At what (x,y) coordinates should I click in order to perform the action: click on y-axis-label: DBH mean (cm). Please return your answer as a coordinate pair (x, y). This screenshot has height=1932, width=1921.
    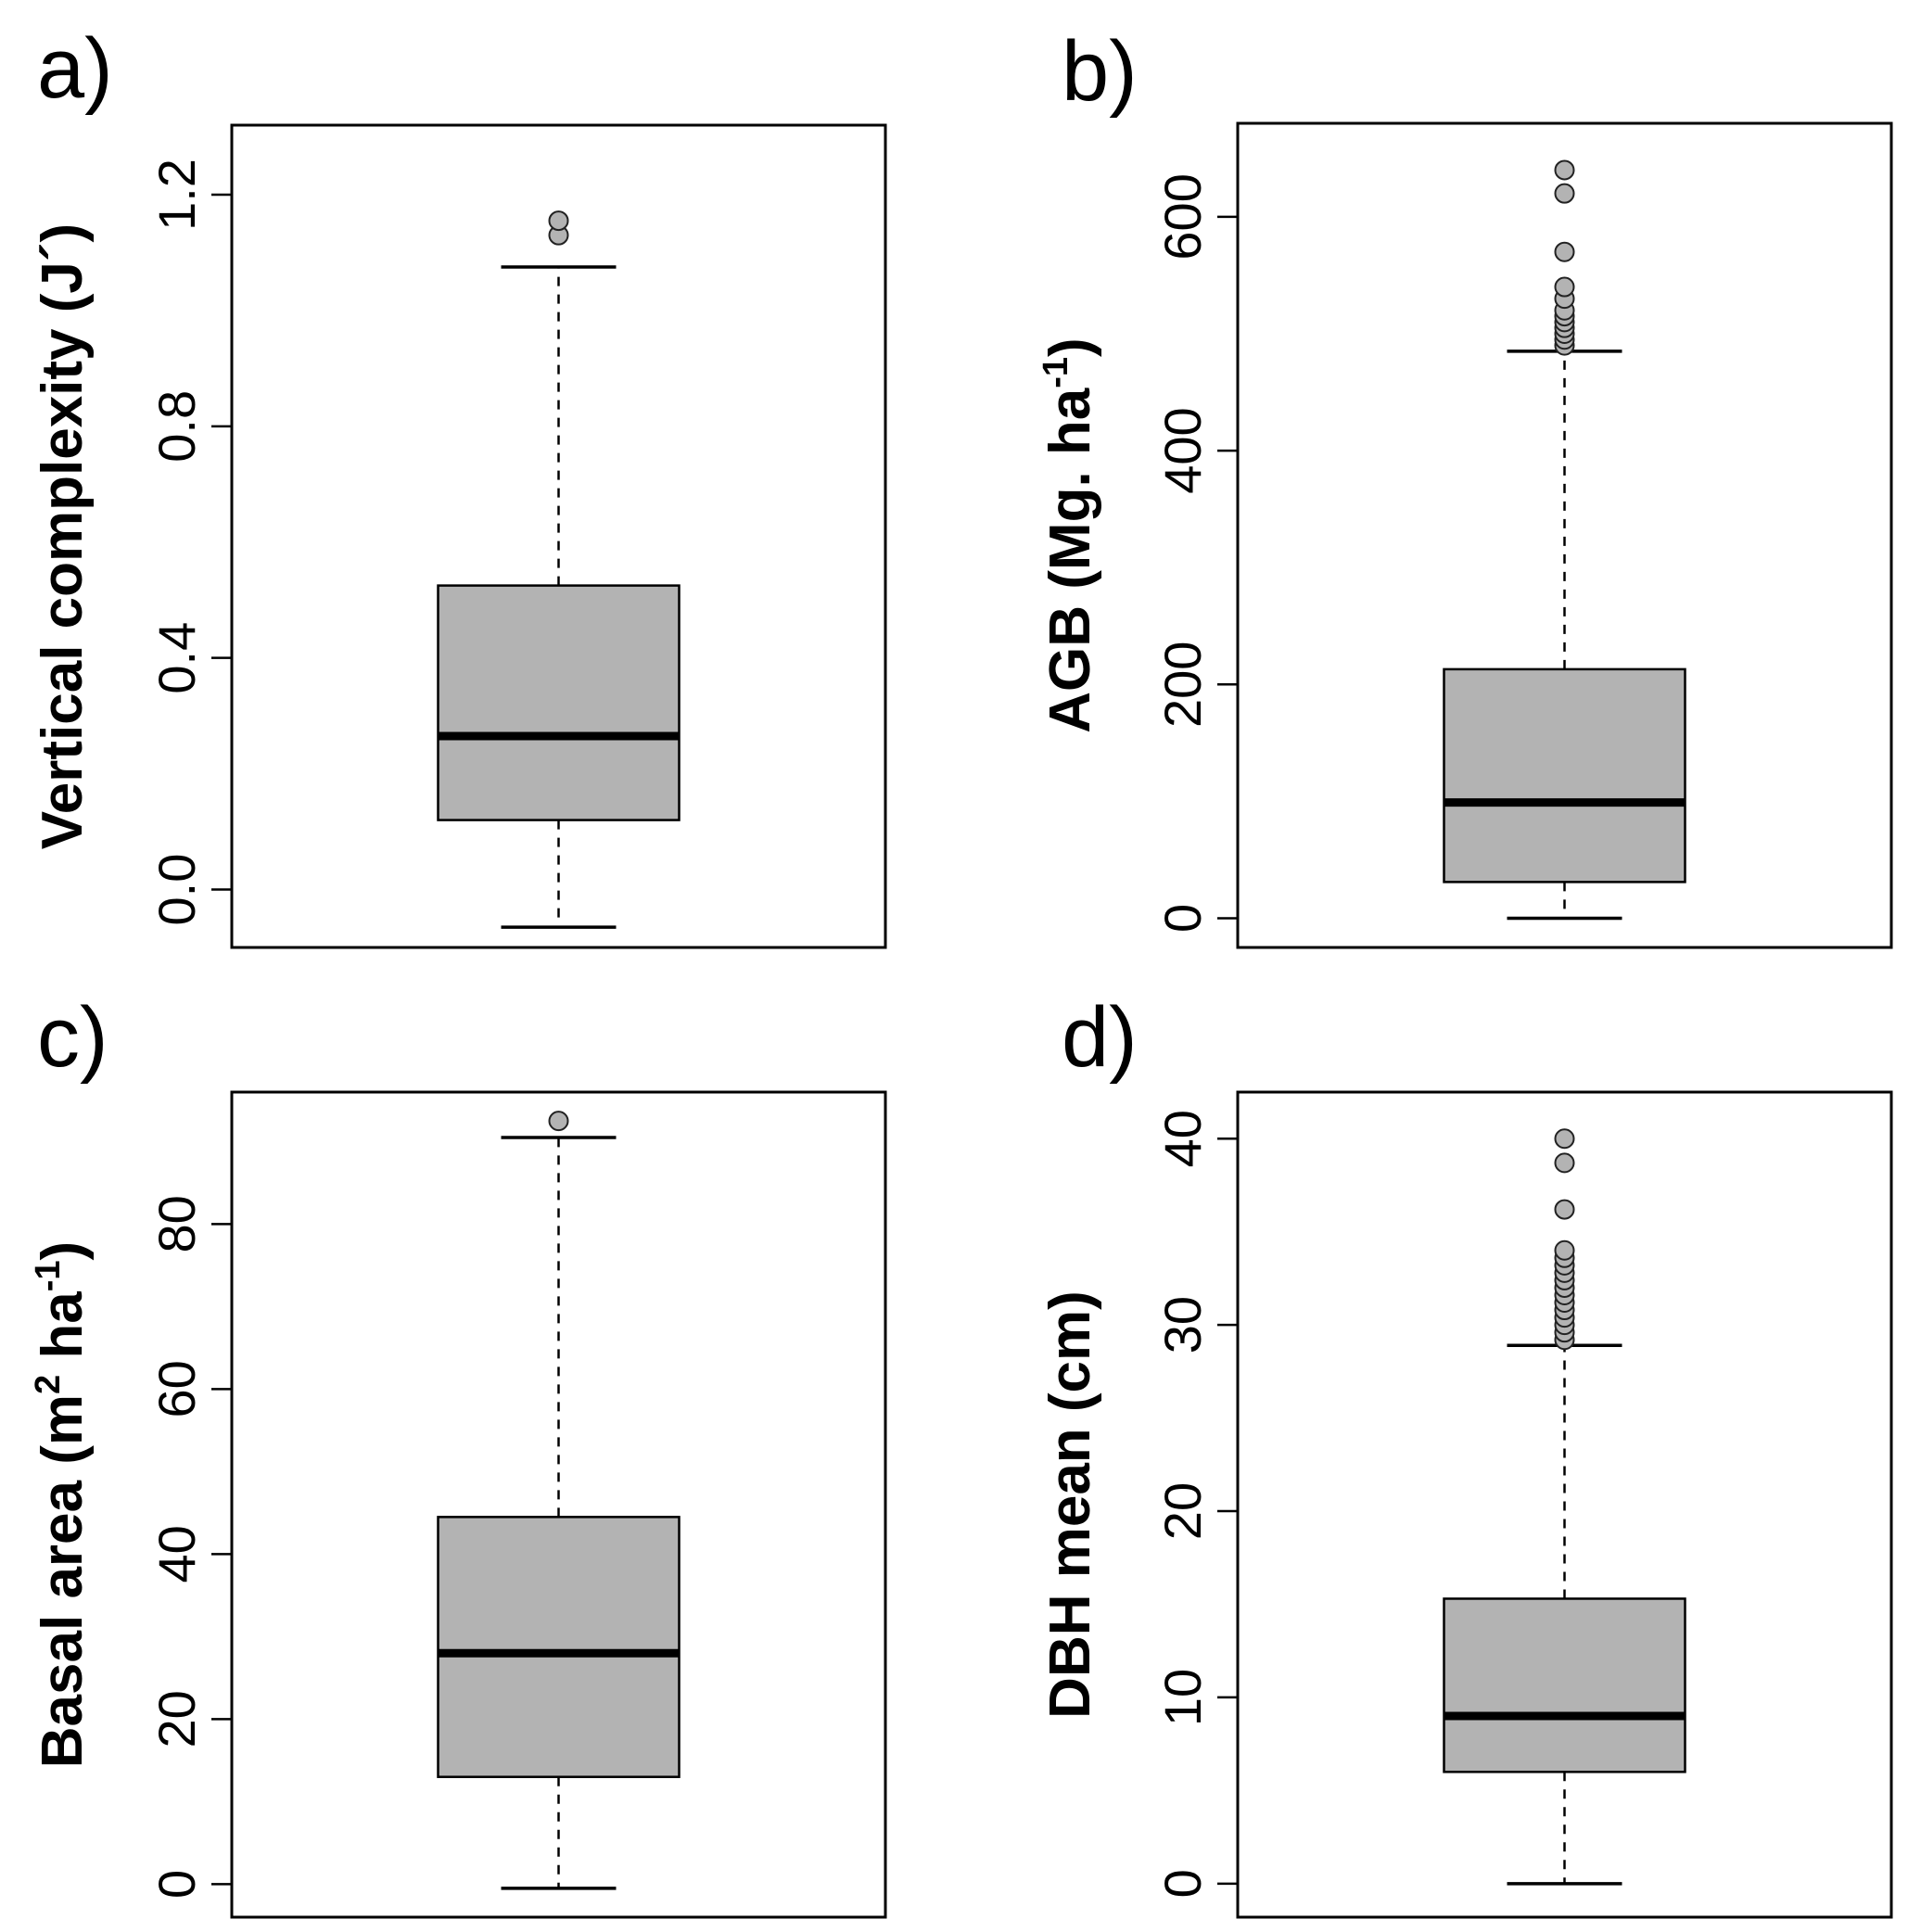
    Looking at the image, I should click on (1070, 1504).